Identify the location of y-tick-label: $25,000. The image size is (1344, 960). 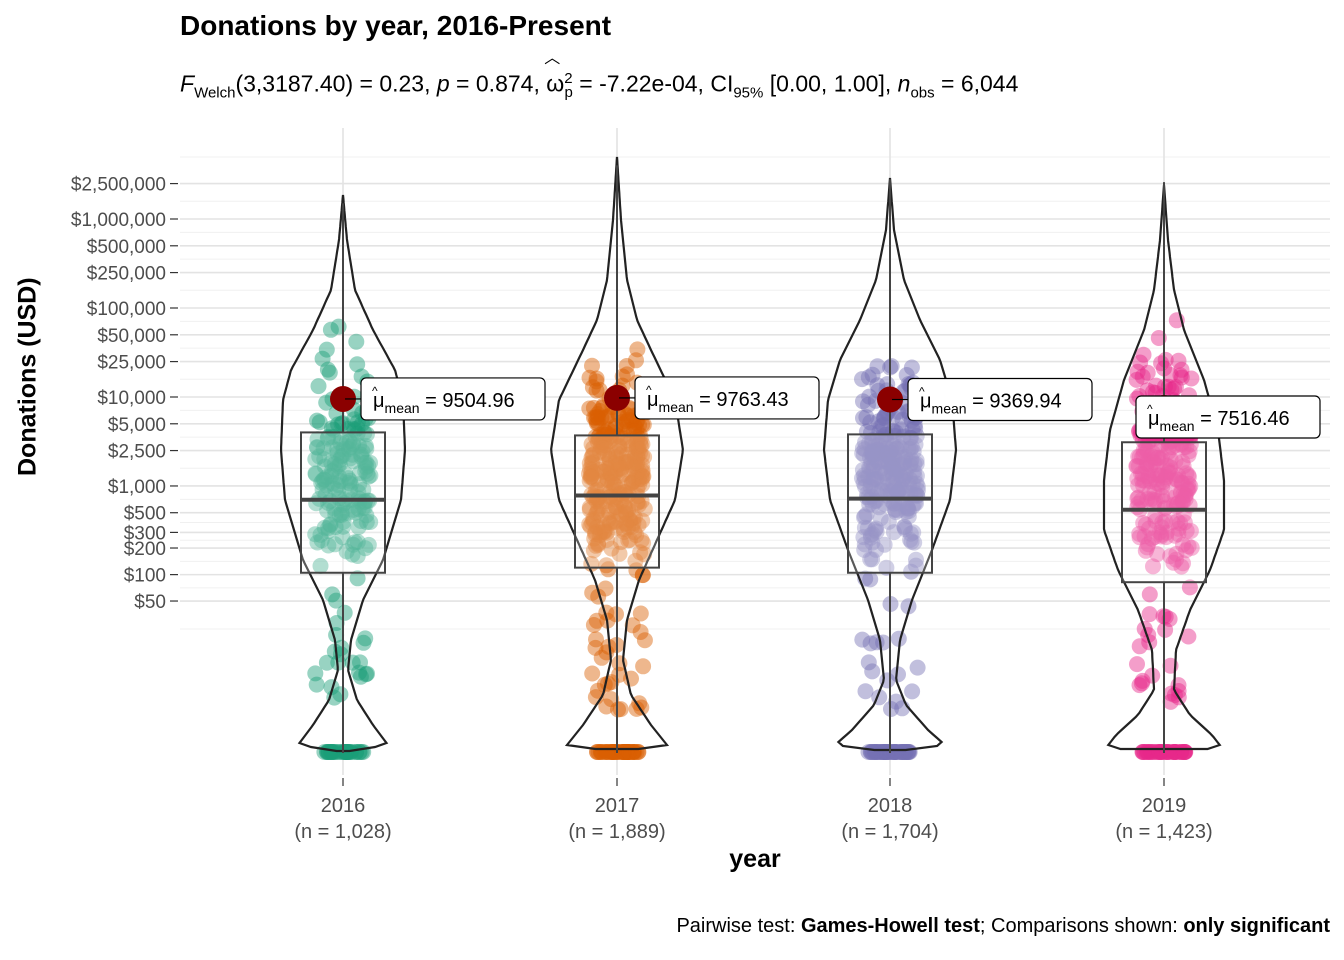
(131, 363).